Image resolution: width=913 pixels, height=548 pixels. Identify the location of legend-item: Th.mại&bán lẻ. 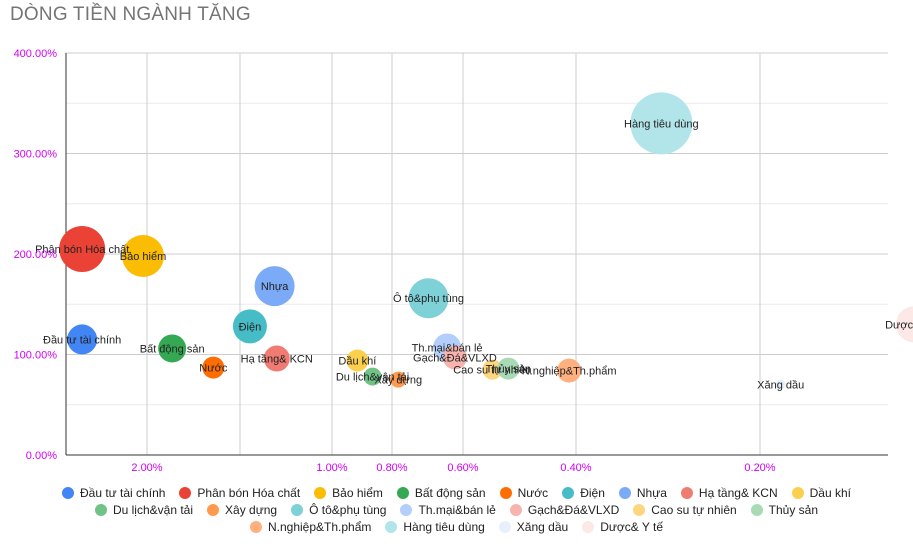
(448, 510).